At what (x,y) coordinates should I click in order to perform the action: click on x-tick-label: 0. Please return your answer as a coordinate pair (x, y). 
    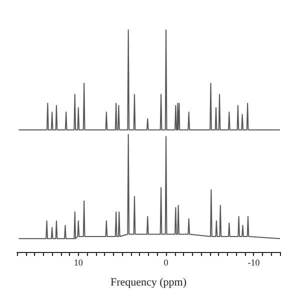
    Looking at the image, I should click on (166, 263).